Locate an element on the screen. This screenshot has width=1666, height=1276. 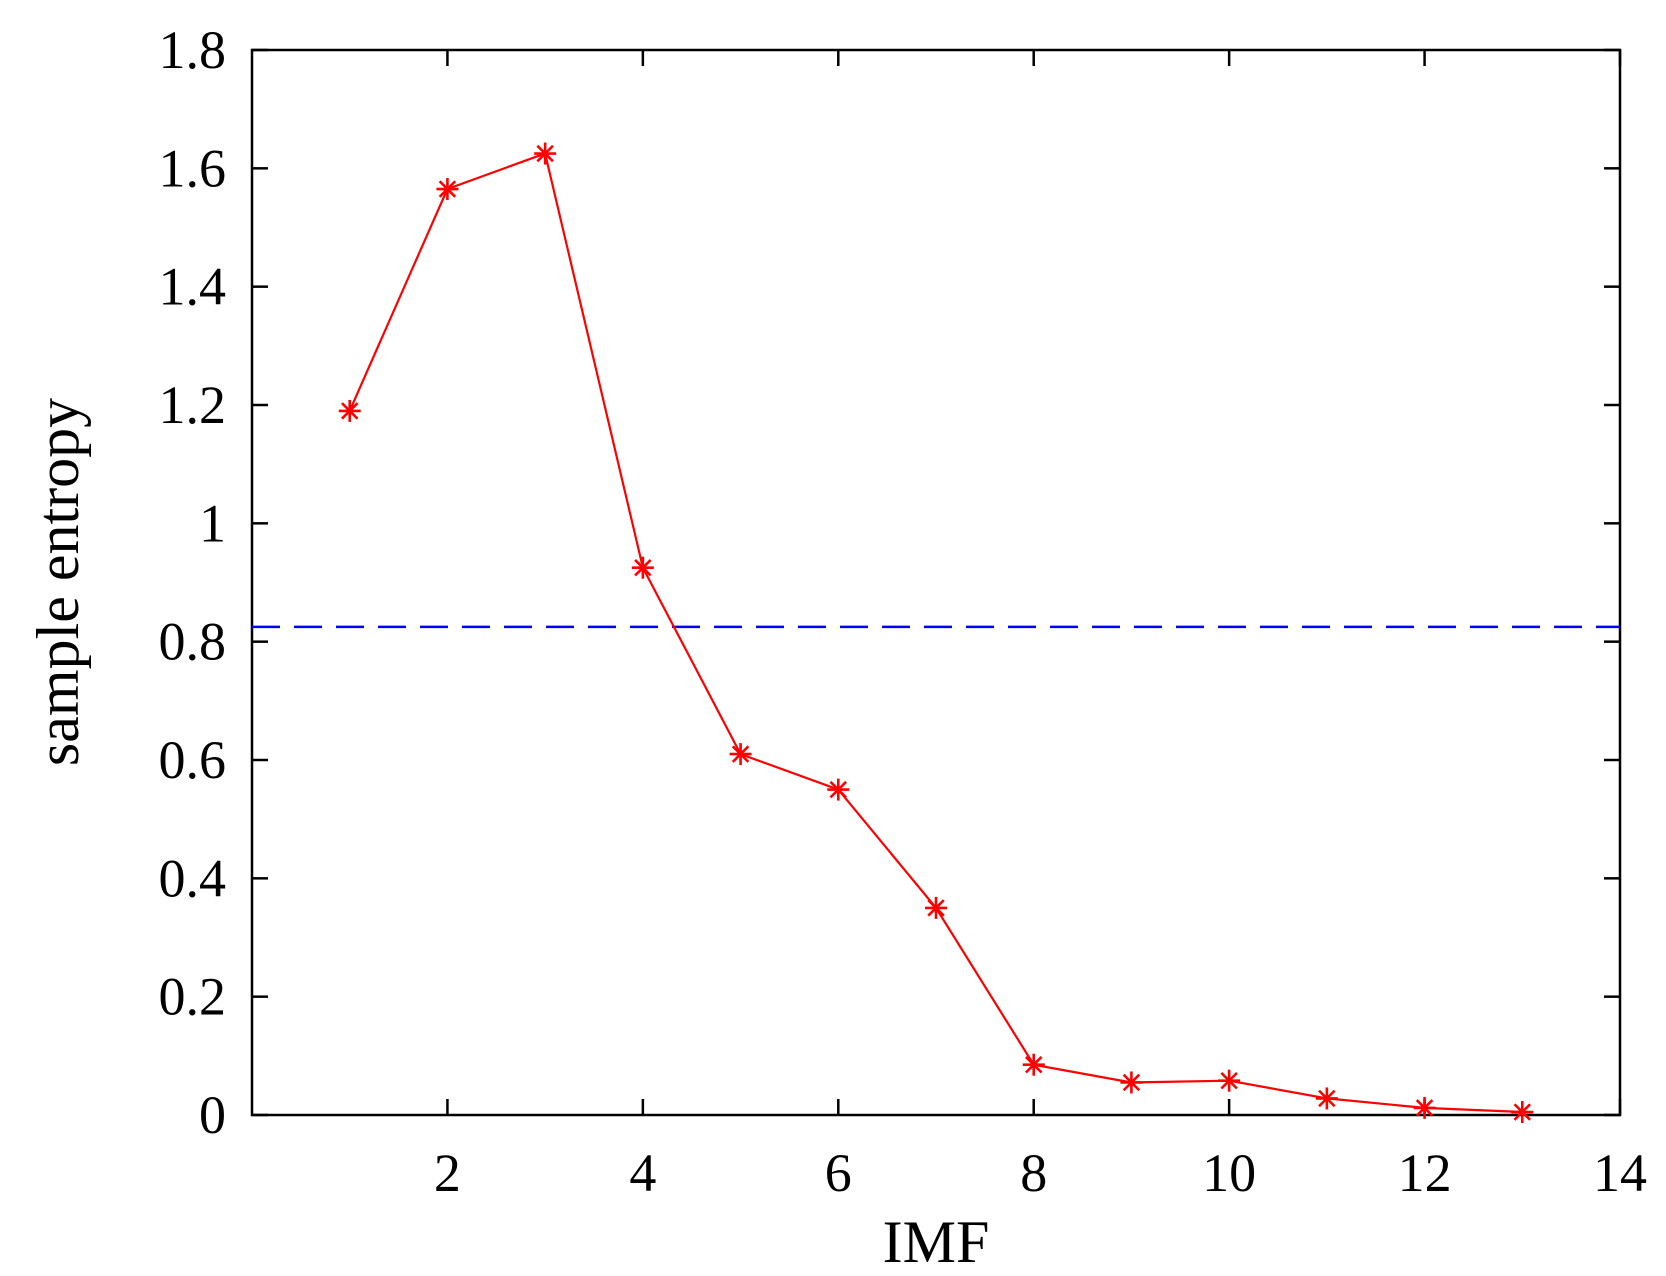
y-tick-label: 0 is located at coordinates (212, 1115).